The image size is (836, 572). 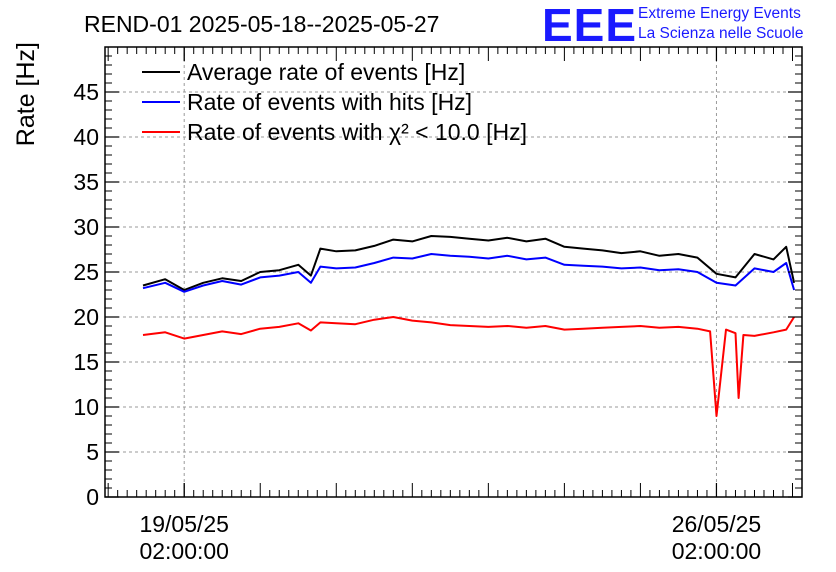 What do you see at coordinates (86, 272) in the screenshot?
I see `y-tick-label: 25` at bounding box center [86, 272].